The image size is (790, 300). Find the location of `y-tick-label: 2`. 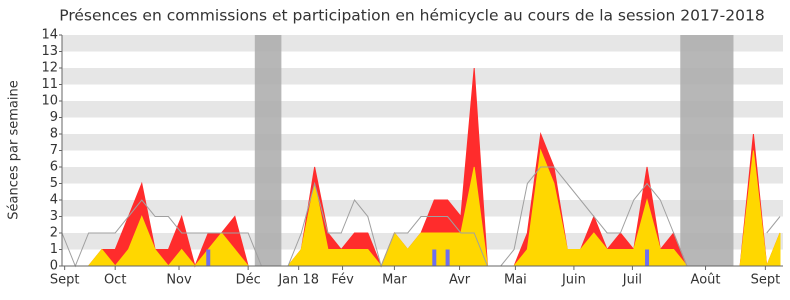

y-tick-label: 2 is located at coordinates (54, 233).